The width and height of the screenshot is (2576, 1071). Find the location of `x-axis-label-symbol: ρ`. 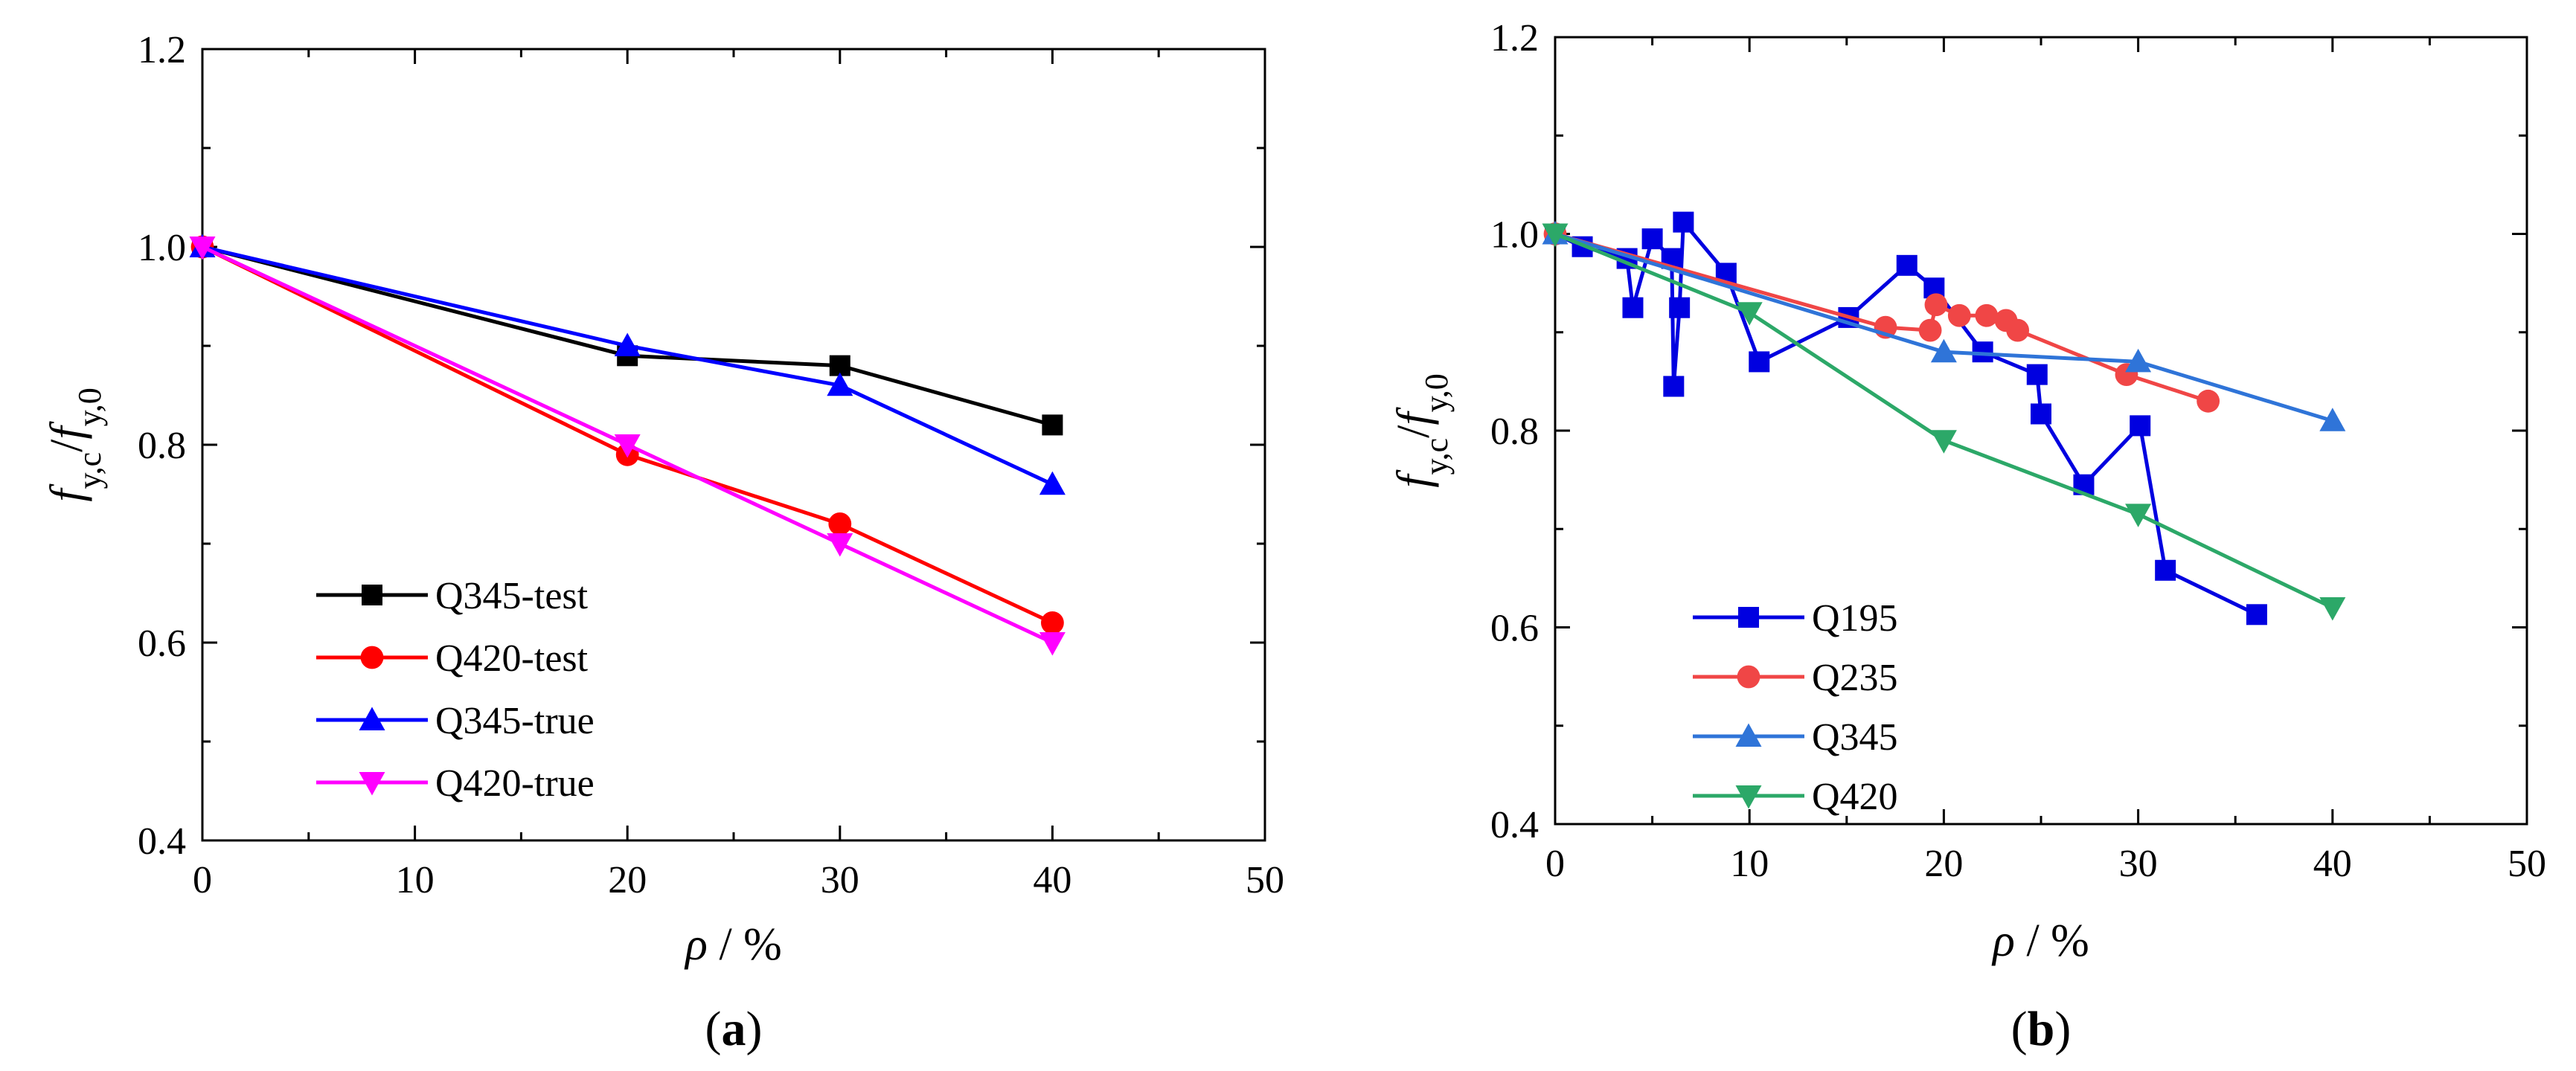

x-axis-label-symbol: ρ is located at coordinates (696, 945).